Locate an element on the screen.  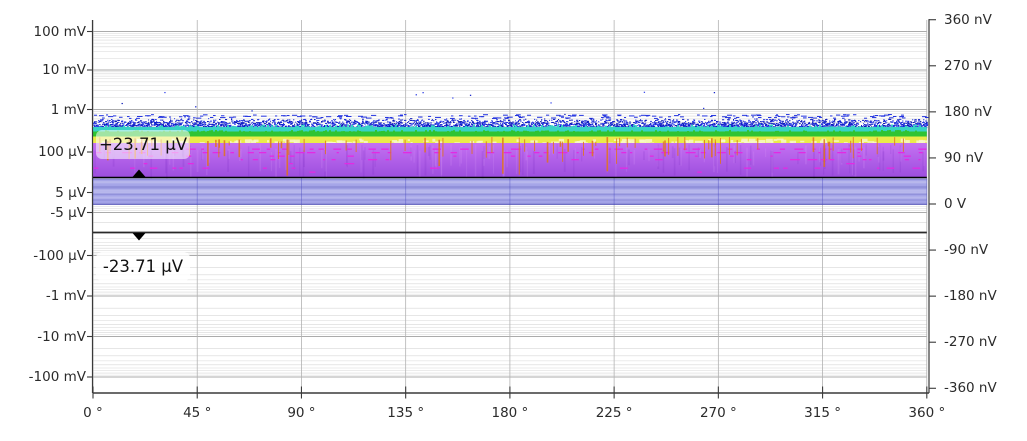
marker-label-positive: +23.71 µV is located at coordinates (143, 144).